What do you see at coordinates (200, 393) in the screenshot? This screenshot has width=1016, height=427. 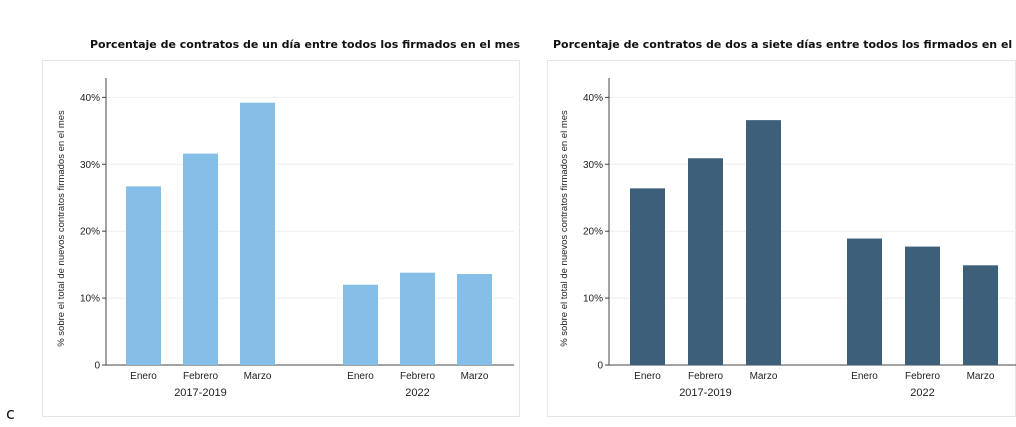 I see `chart-1-group-label: 2017-2019` at bounding box center [200, 393].